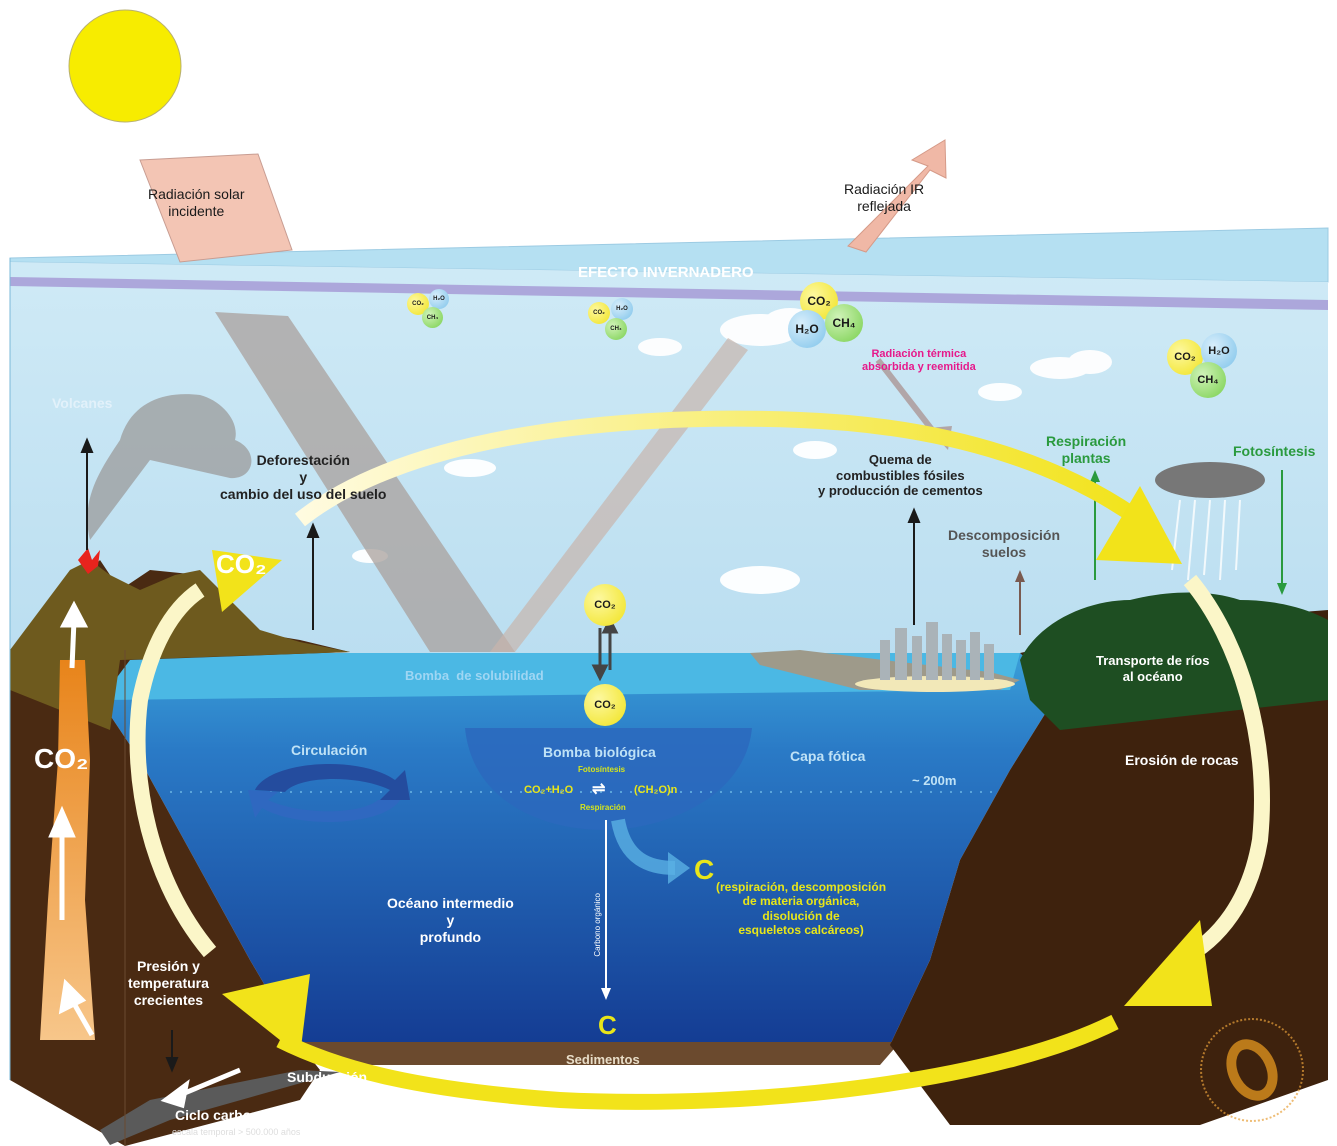  I want to click on reaction-products: (CH₂O)n, so click(656, 790).